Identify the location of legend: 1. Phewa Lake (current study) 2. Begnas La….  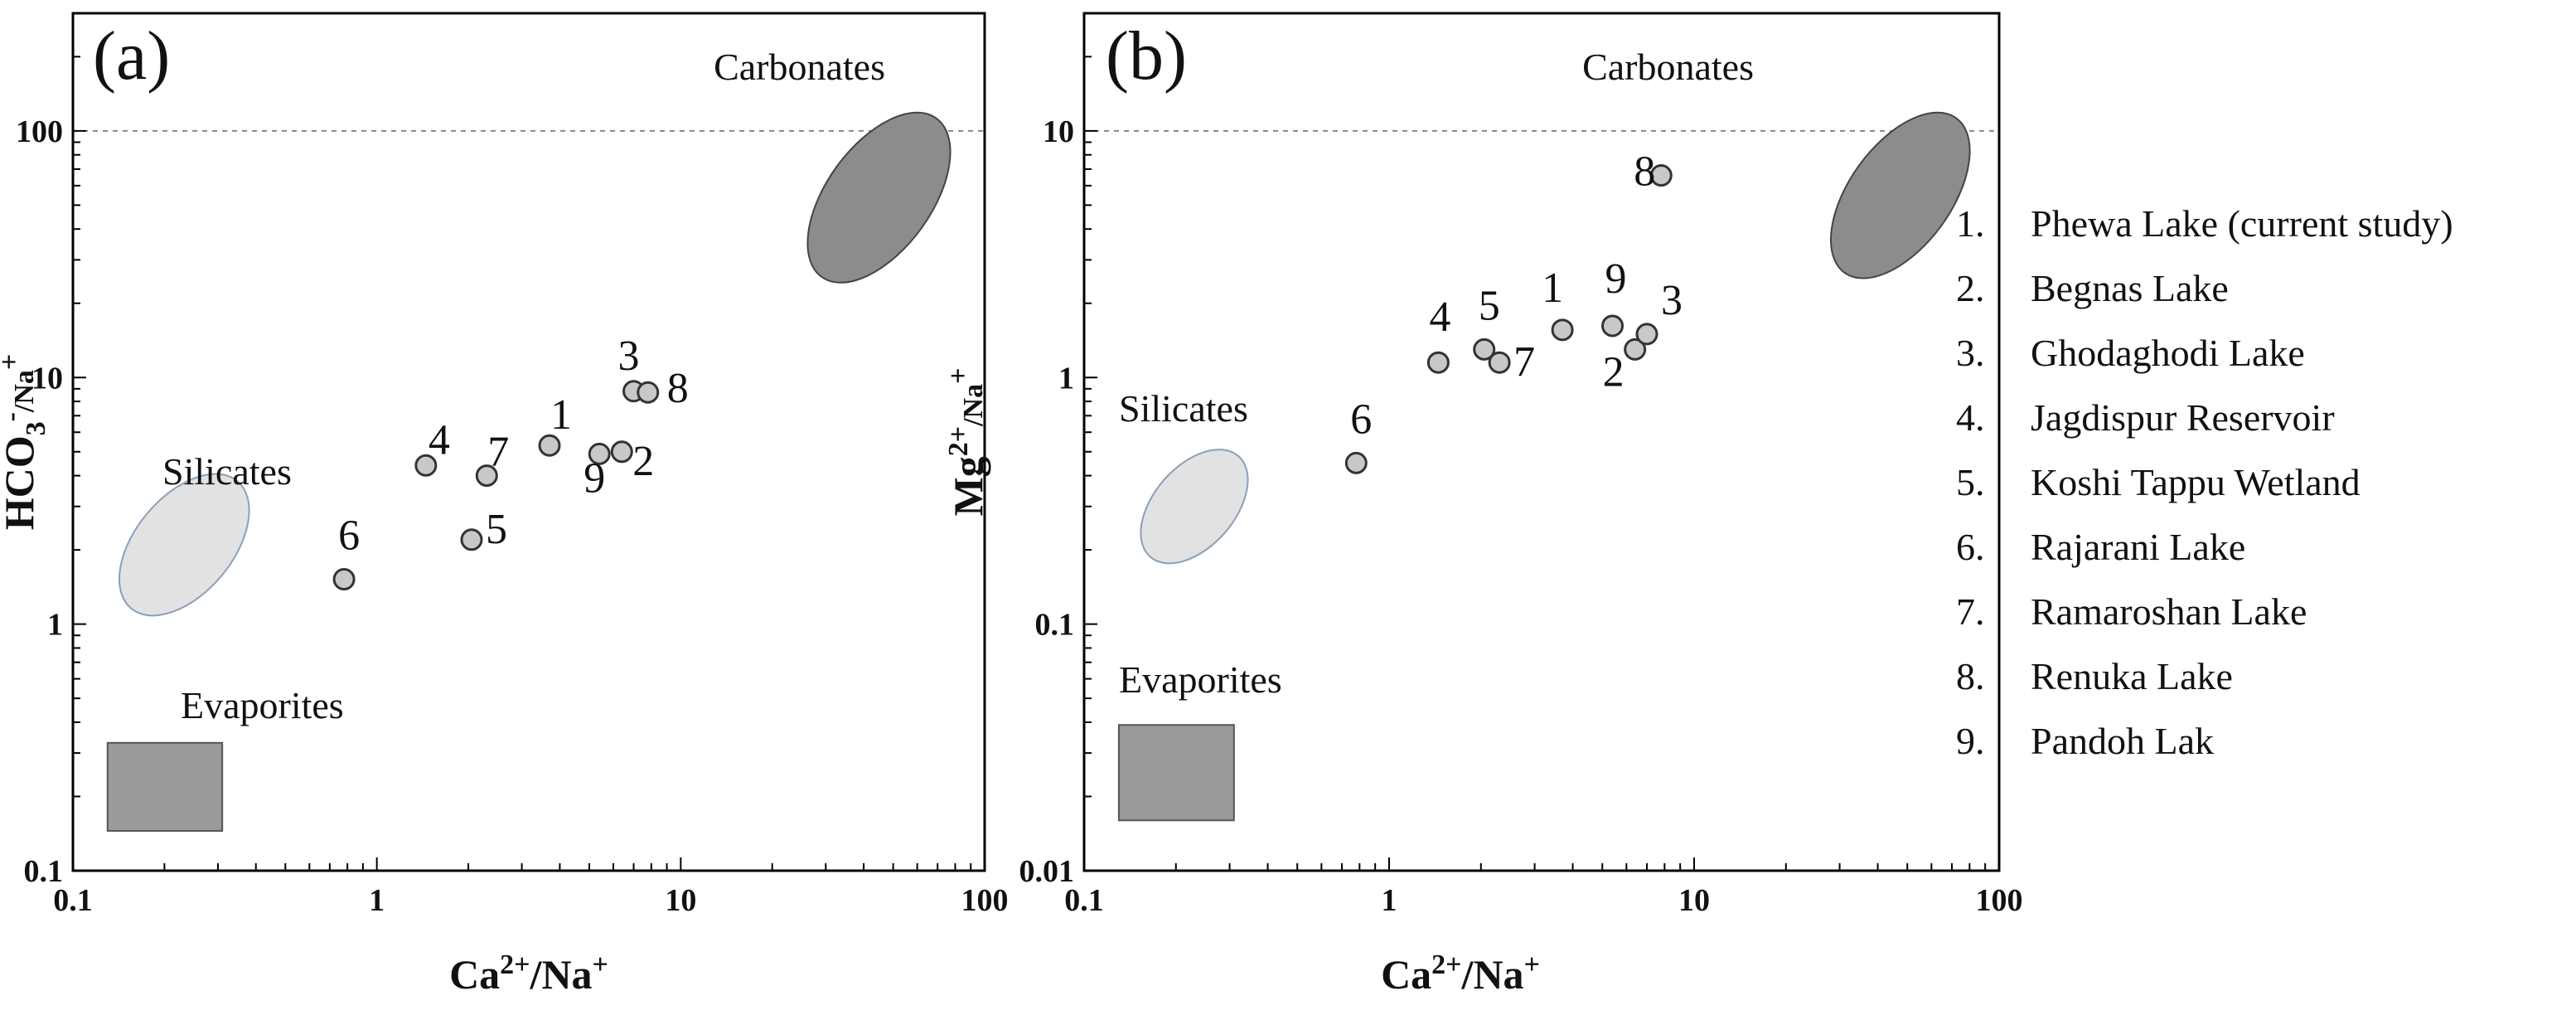
(2262, 482).